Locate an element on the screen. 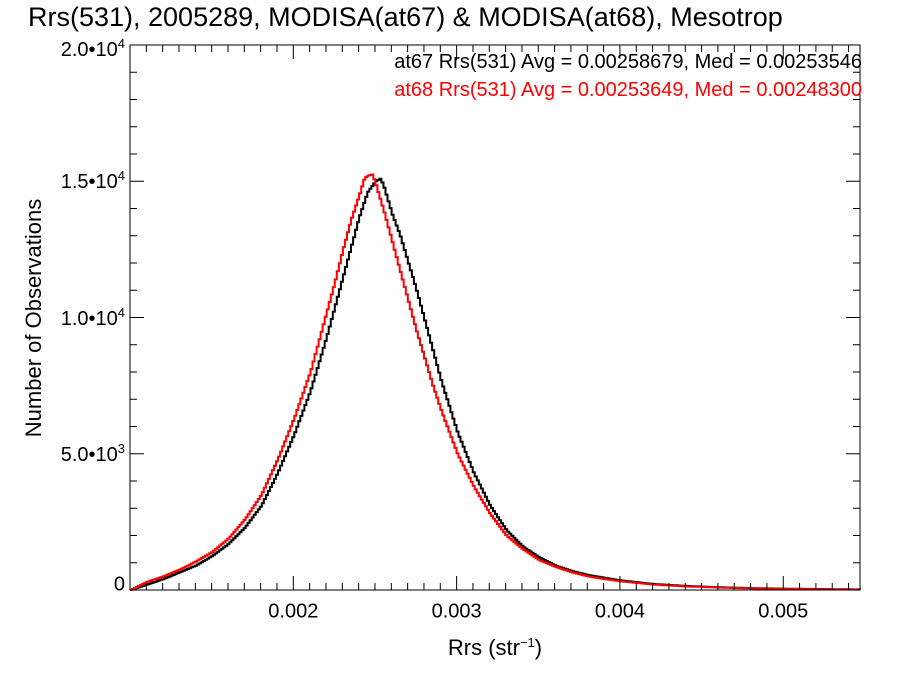  y-axis-label: Number of Observations is located at coordinates (33, 318).